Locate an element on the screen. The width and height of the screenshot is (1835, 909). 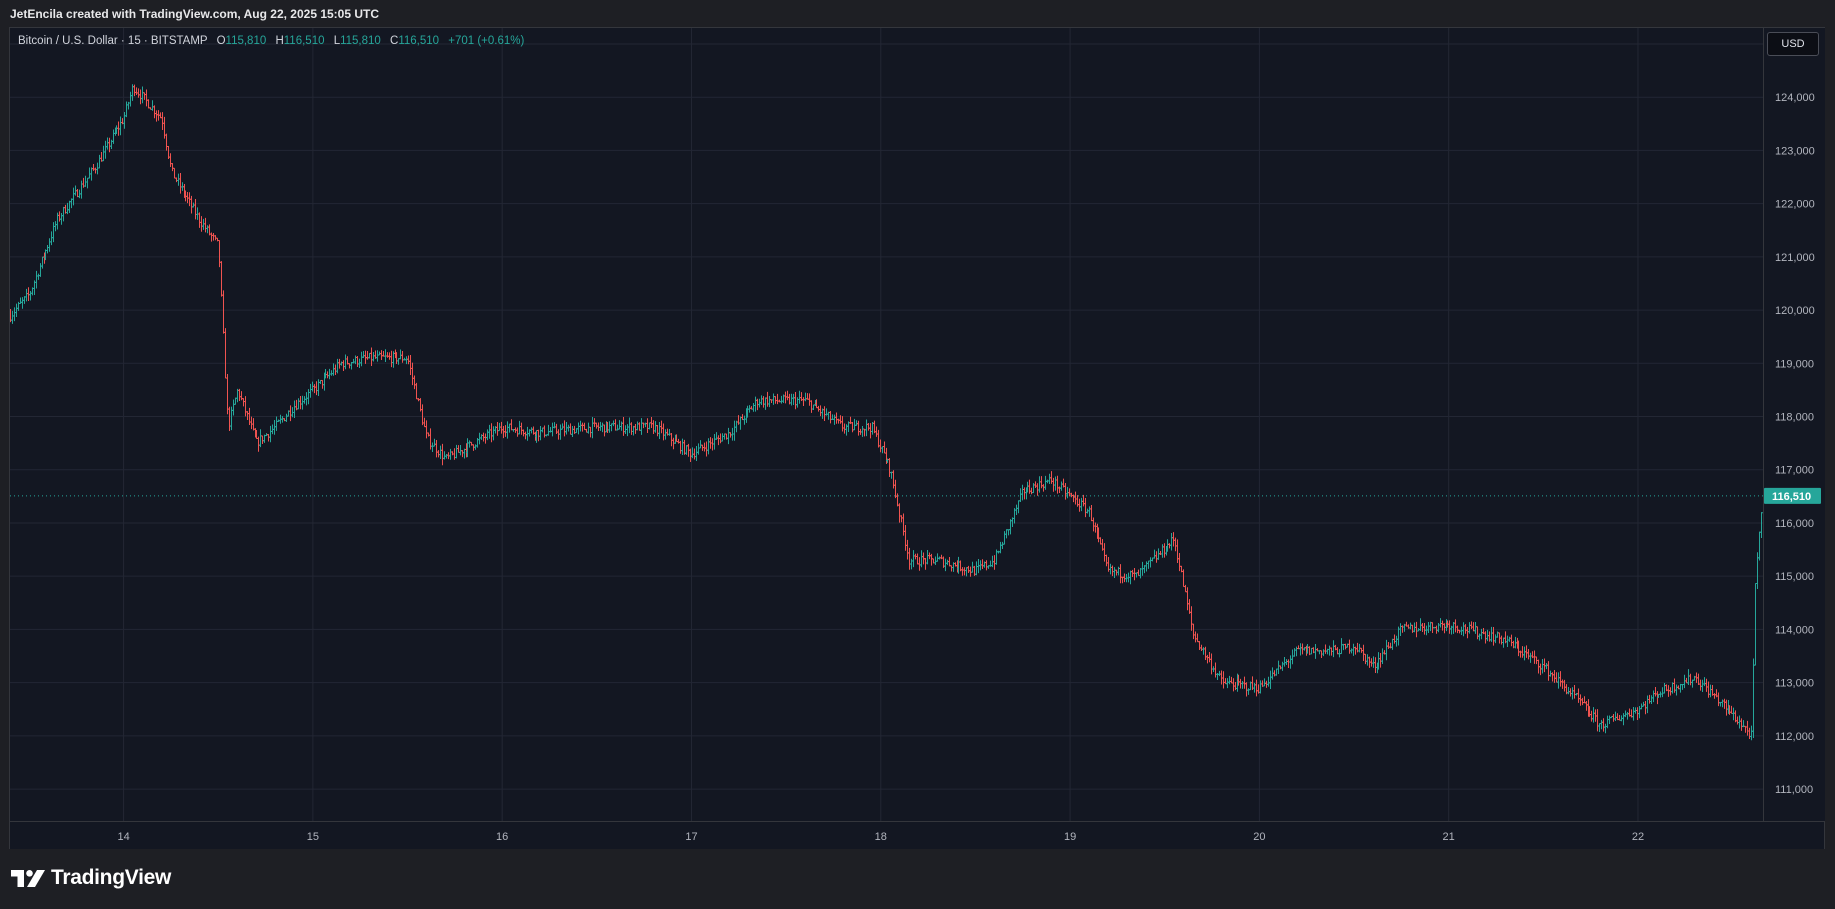
price-tick-label: 118,000 is located at coordinates (1794, 418).